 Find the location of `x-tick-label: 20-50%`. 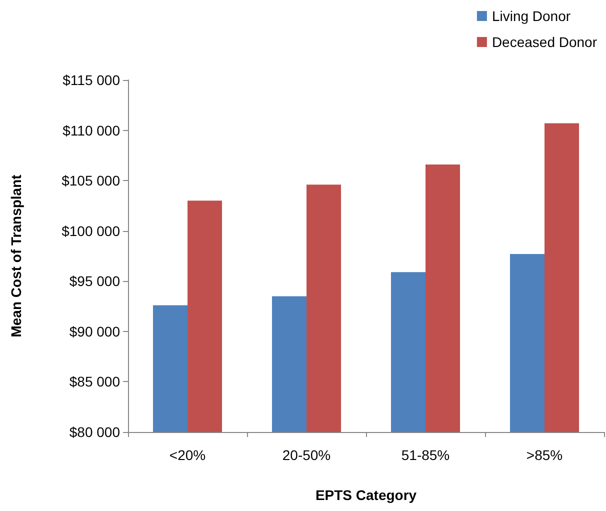

x-tick-label: 20-50% is located at coordinates (306, 455).